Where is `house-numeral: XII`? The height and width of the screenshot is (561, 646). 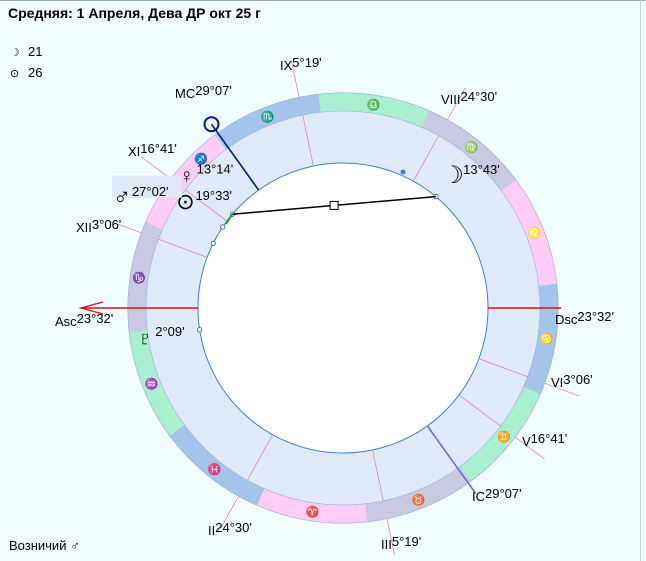
house-numeral: XII is located at coordinates (84, 227).